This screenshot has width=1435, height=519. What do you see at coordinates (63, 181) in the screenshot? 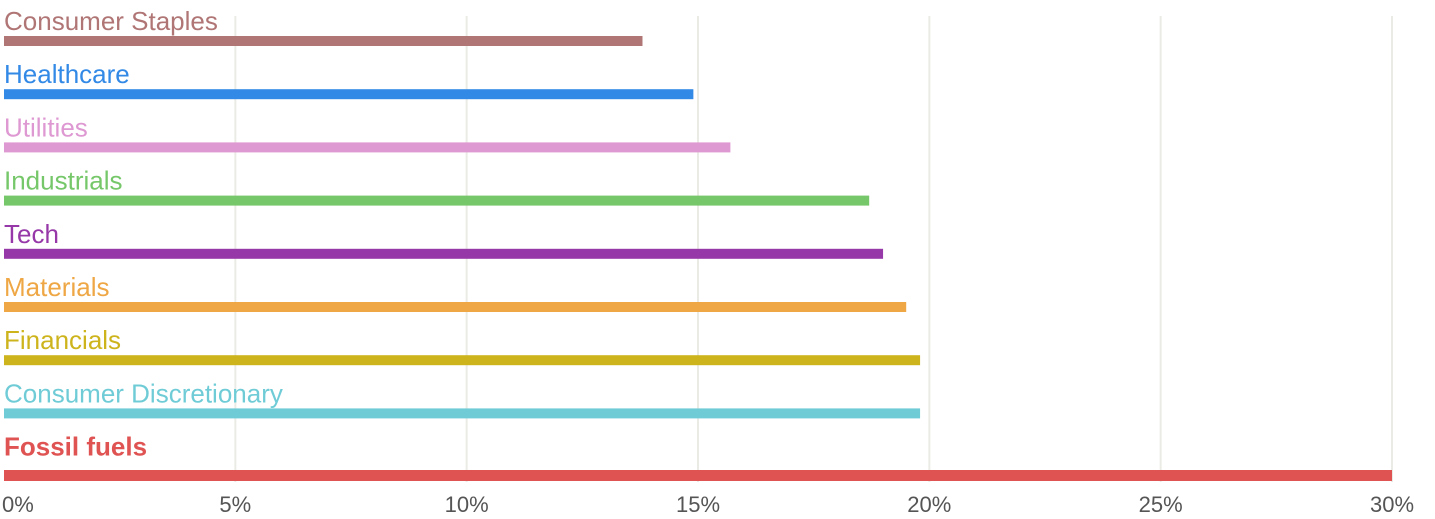
I see `category-label-industrials: Industrials` at bounding box center [63, 181].